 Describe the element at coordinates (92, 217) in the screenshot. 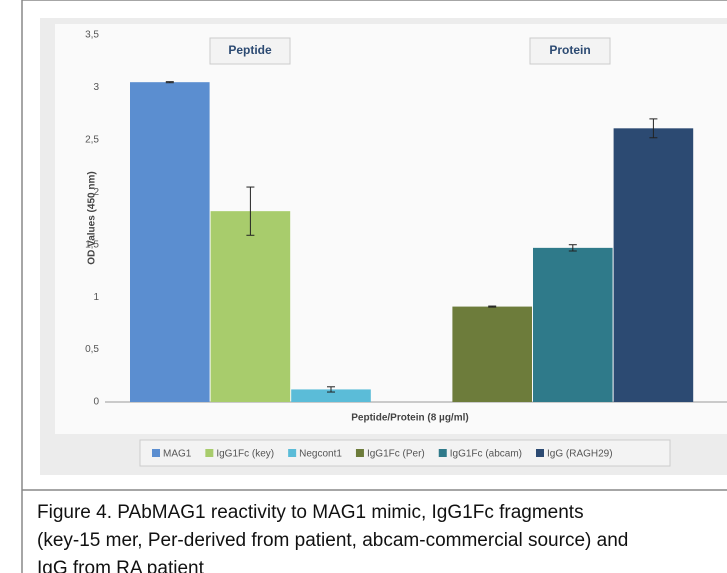

I see `y-axis-title: OD Values (450 nm)` at that location.